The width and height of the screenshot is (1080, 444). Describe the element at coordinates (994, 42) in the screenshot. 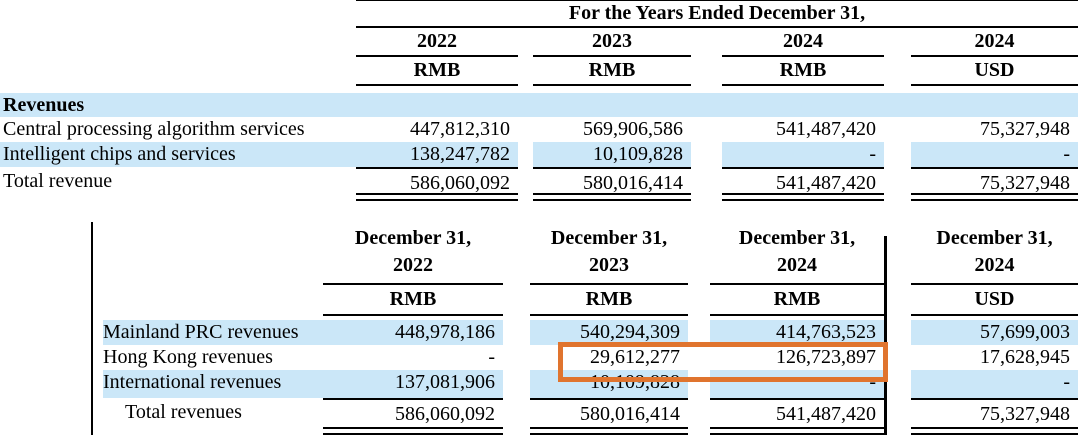

I see `table1-year-2024-usd: 2024` at that location.